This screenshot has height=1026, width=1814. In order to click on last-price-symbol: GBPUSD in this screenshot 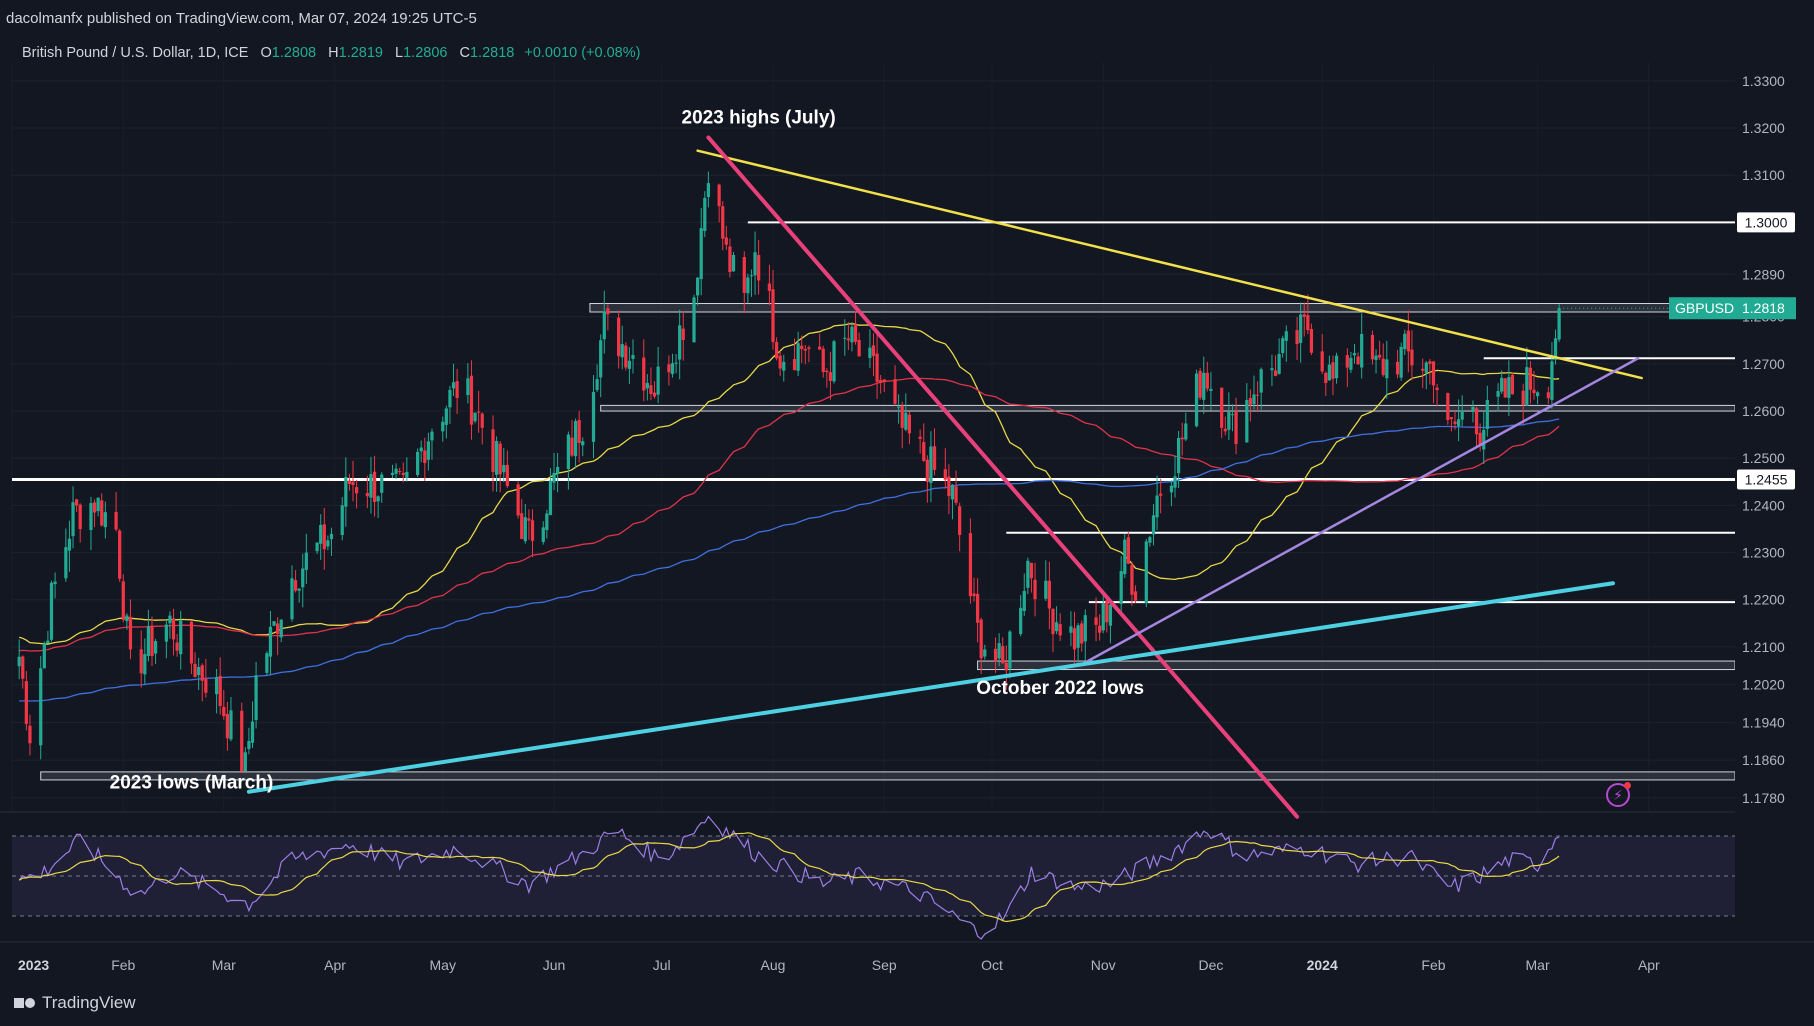, I will do `click(1704, 308)`.